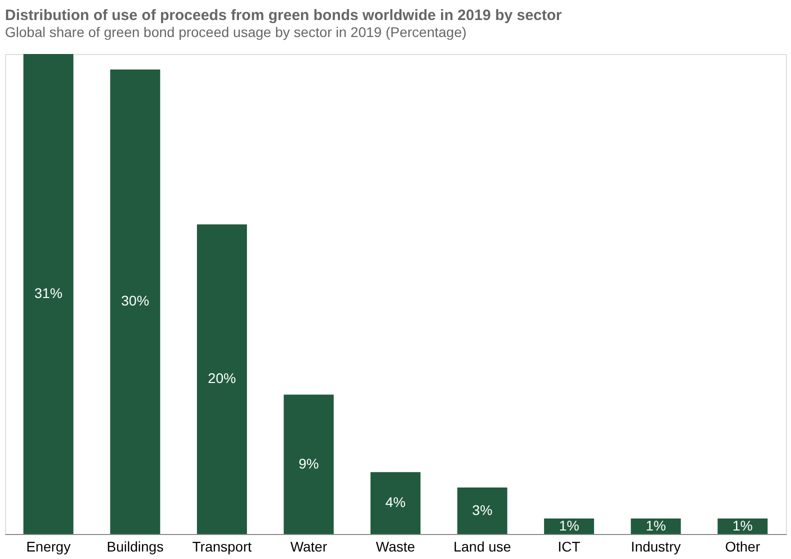 The height and width of the screenshot is (559, 791). Describe the element at coordinates (283, 15) in the screenshot. I see `chart-title: Distribution of use of proceeds from green bonds worldwide in 2019 by sector` at that location.